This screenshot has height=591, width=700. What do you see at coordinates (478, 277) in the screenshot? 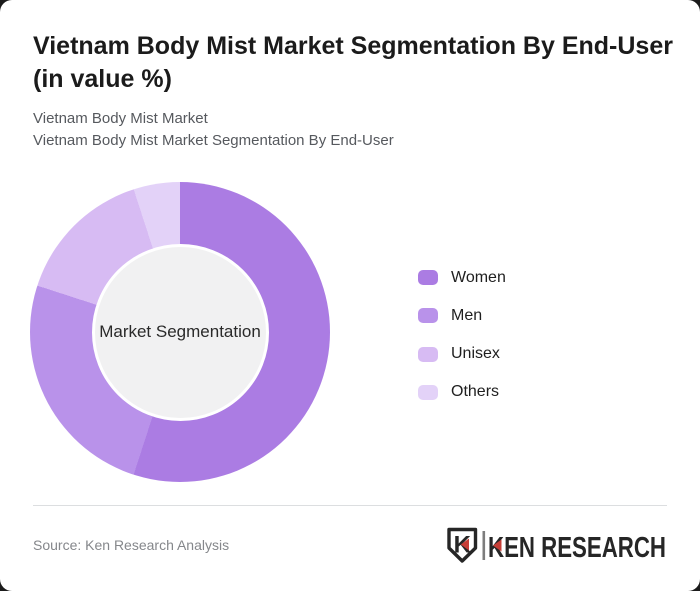
I see `legend-label-women: Women` at bounding box center [478, 277].